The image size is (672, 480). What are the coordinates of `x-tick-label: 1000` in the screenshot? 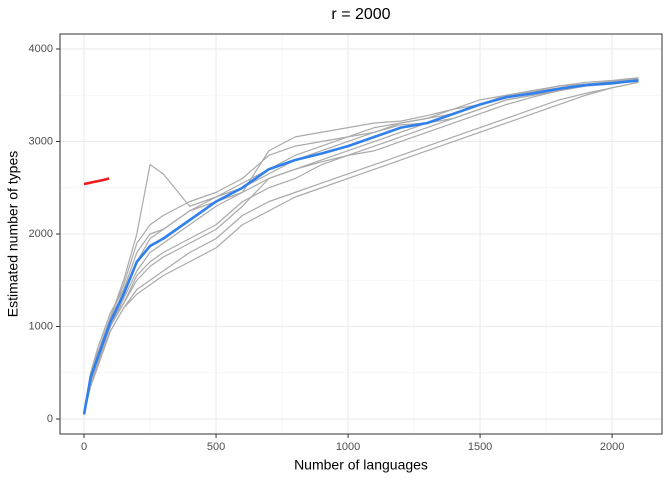 It's located at (348, 447).